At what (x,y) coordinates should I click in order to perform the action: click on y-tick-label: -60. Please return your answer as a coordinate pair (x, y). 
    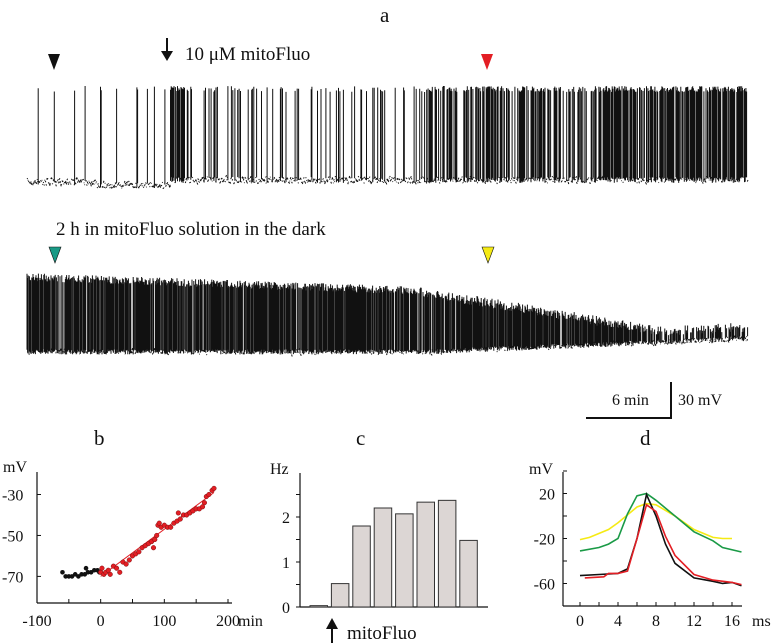
    Looking at the image, I should click on (544, 585).